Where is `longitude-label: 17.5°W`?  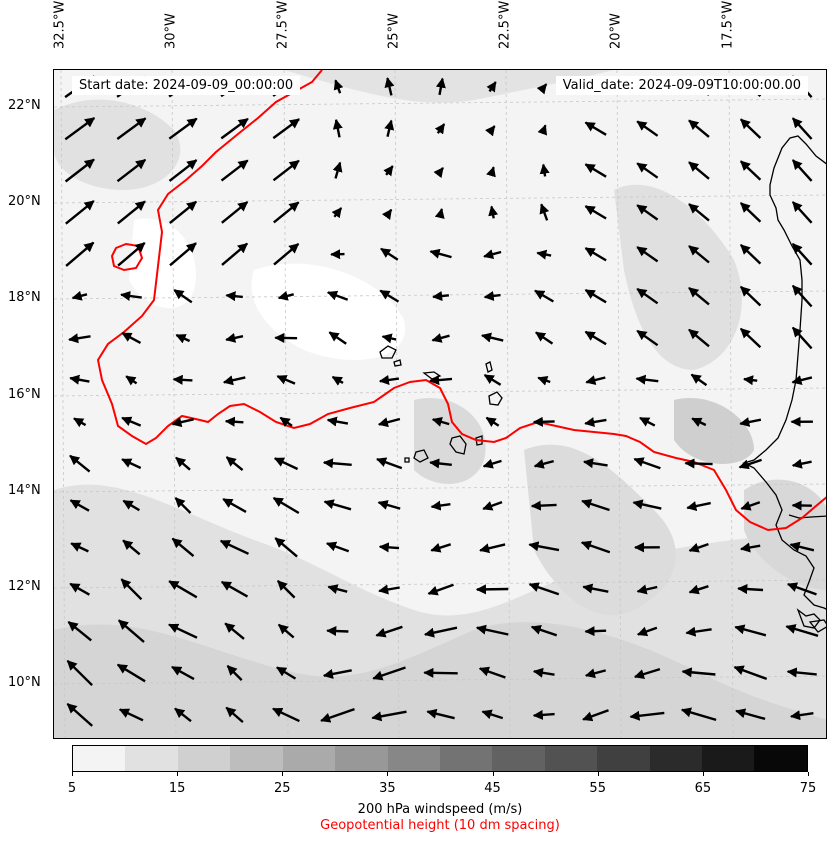
longitude-label: 17.5°W is located at coordinates (728, 24).